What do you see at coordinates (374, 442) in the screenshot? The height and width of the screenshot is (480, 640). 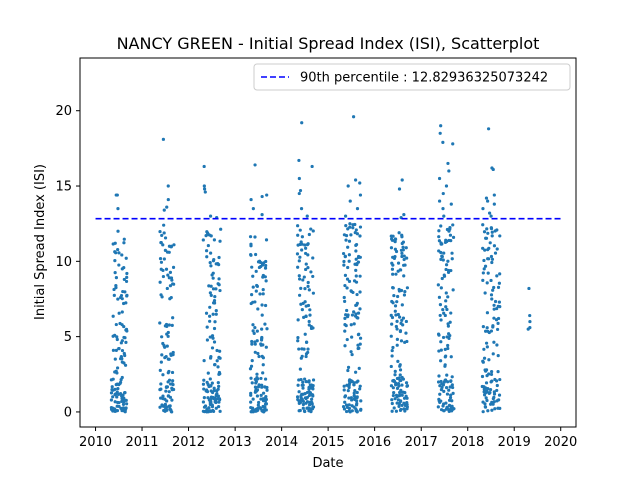 I see `x-tick-label: 2016` at bounding box center [374, 442].